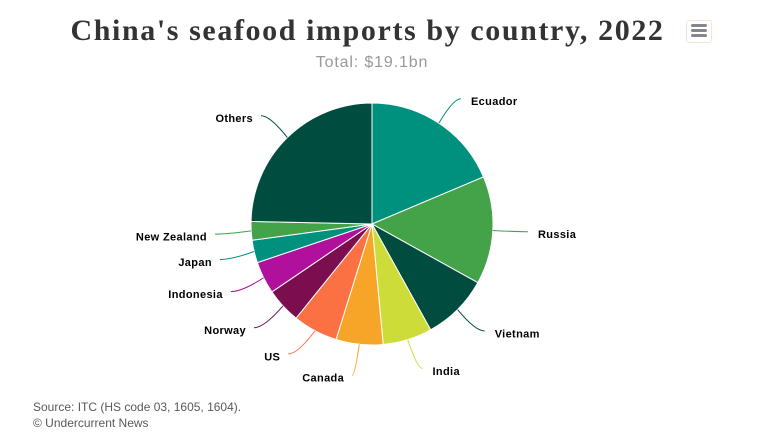 This screenshot has height=440, width=758. Describe the element at coordinates (225, 331) in the screenshot. I see `svg-text: Norway` at that location.